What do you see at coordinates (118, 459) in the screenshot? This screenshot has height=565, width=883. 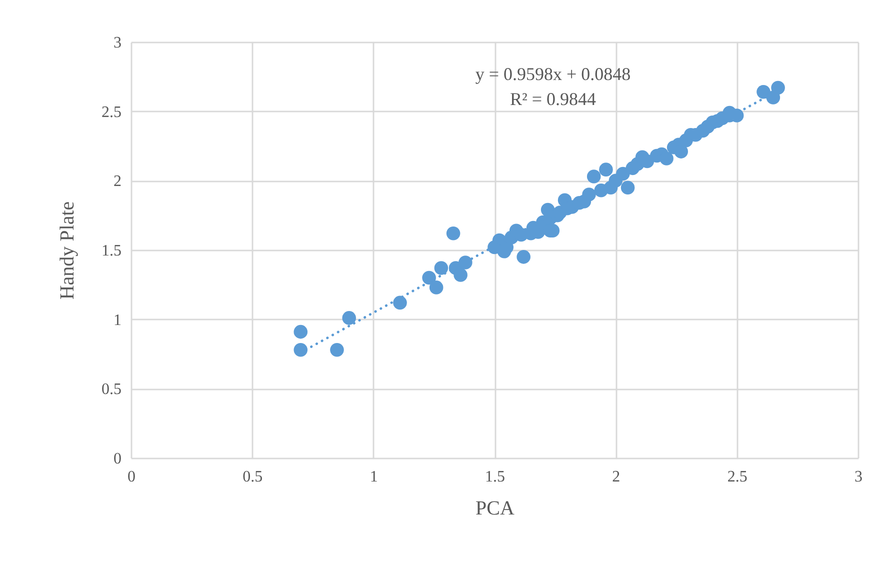 I see `y-tick-label: 0` at bounding box center [118, 459].